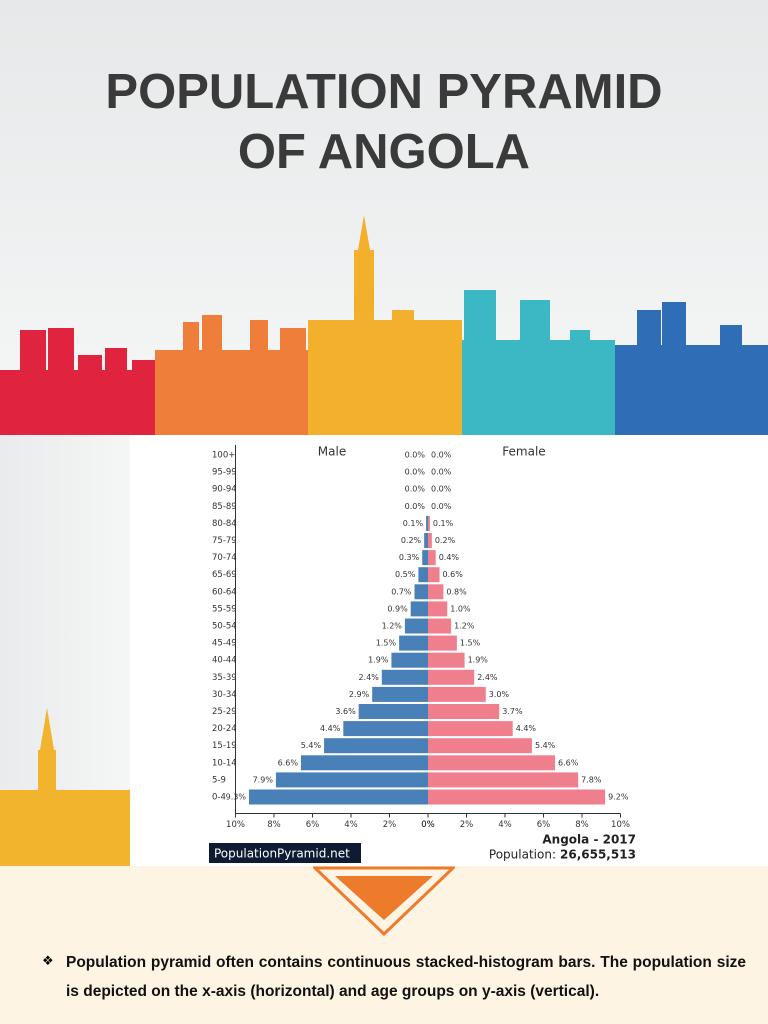 The image size is (768, 1024). Describe the element at coordinates (224, 627) in the screenshot. I see `y-tick-label: 50-54` at that location.